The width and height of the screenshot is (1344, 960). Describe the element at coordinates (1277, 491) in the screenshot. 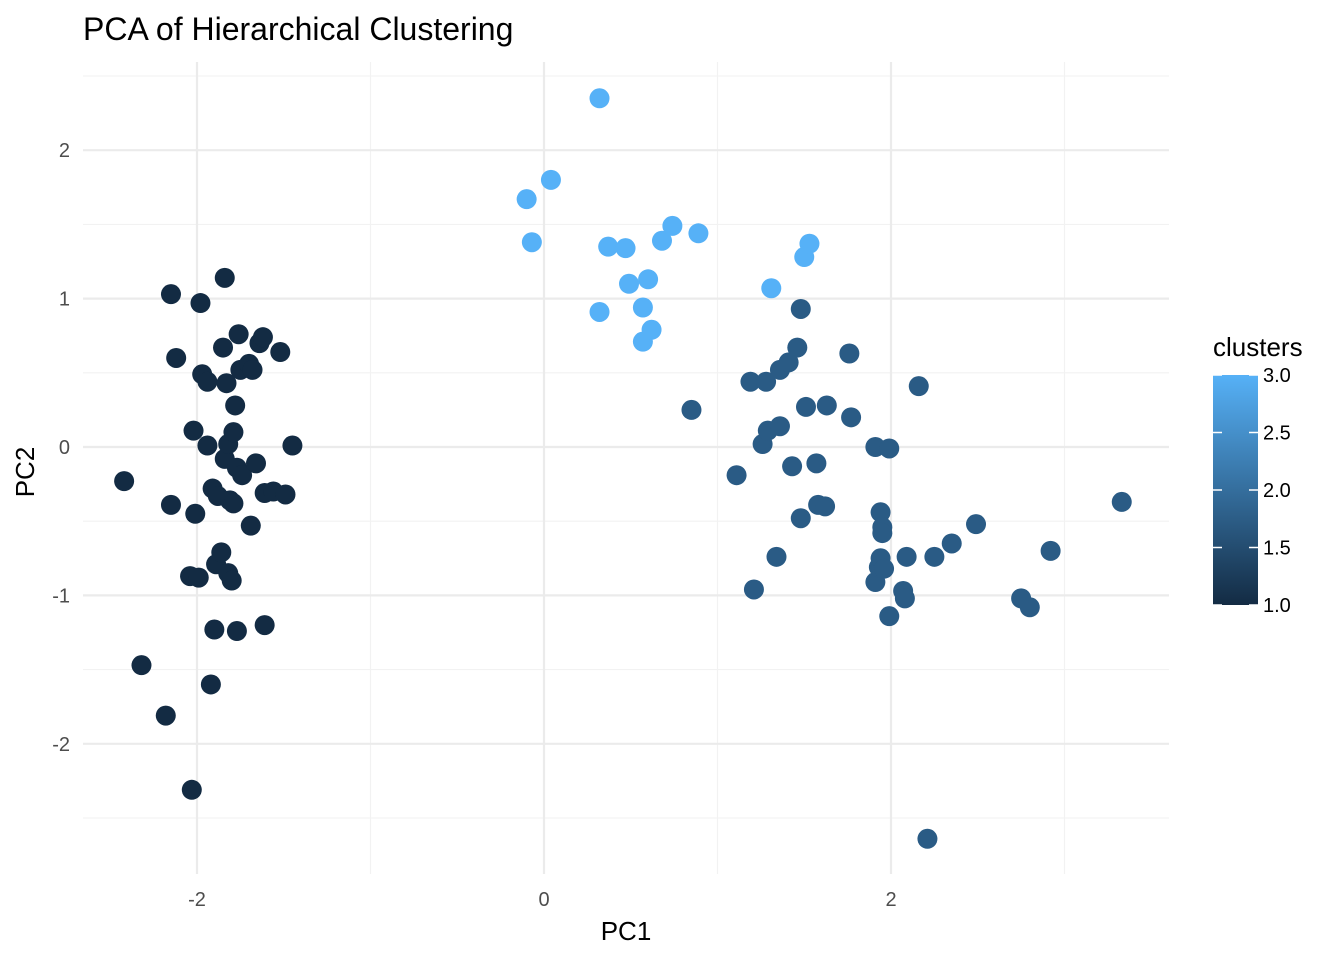

I see `legend-break-label: 2.0` at that location.